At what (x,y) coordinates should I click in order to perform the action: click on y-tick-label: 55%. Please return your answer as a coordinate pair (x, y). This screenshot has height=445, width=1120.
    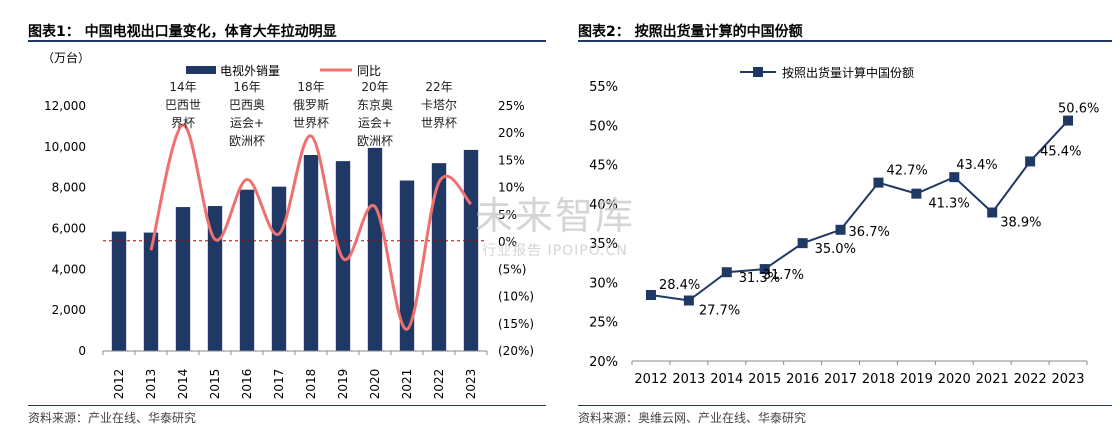
    Looking at the image, I should click on (603, 87).